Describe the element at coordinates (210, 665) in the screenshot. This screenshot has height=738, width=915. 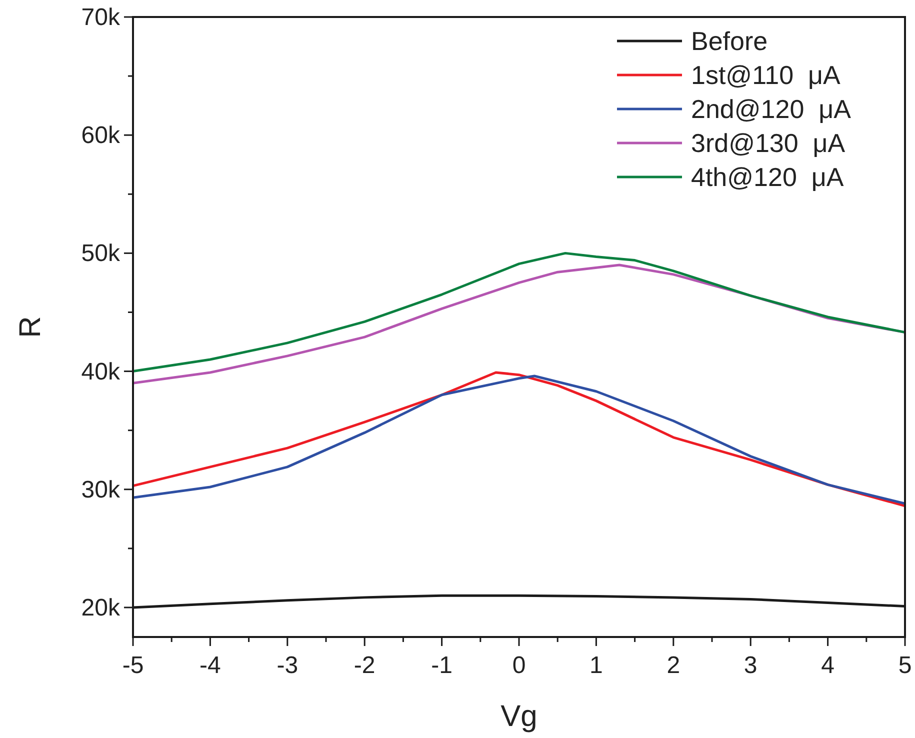
I see `x-tick-label: -4` at that location.